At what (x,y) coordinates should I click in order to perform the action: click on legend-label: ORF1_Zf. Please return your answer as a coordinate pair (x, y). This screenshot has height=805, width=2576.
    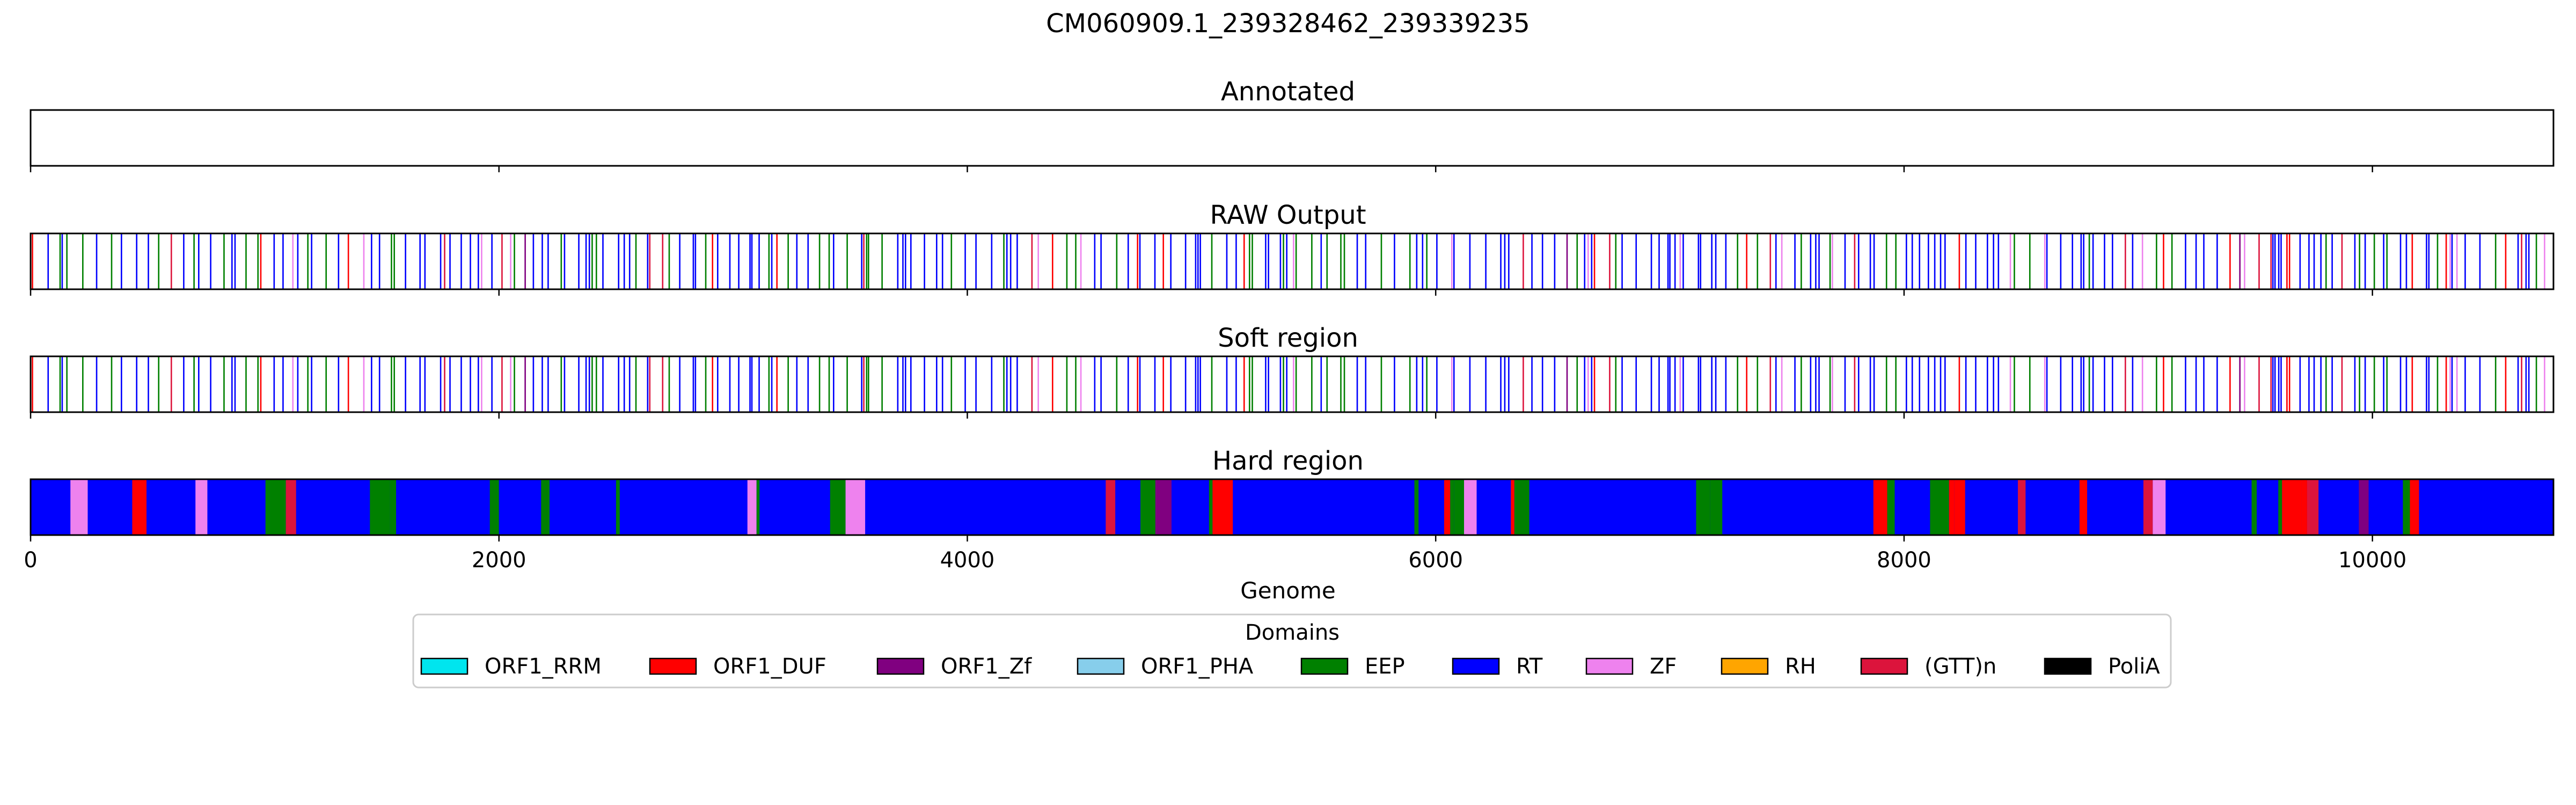
    Looking at the image, I should click on (986, 666).